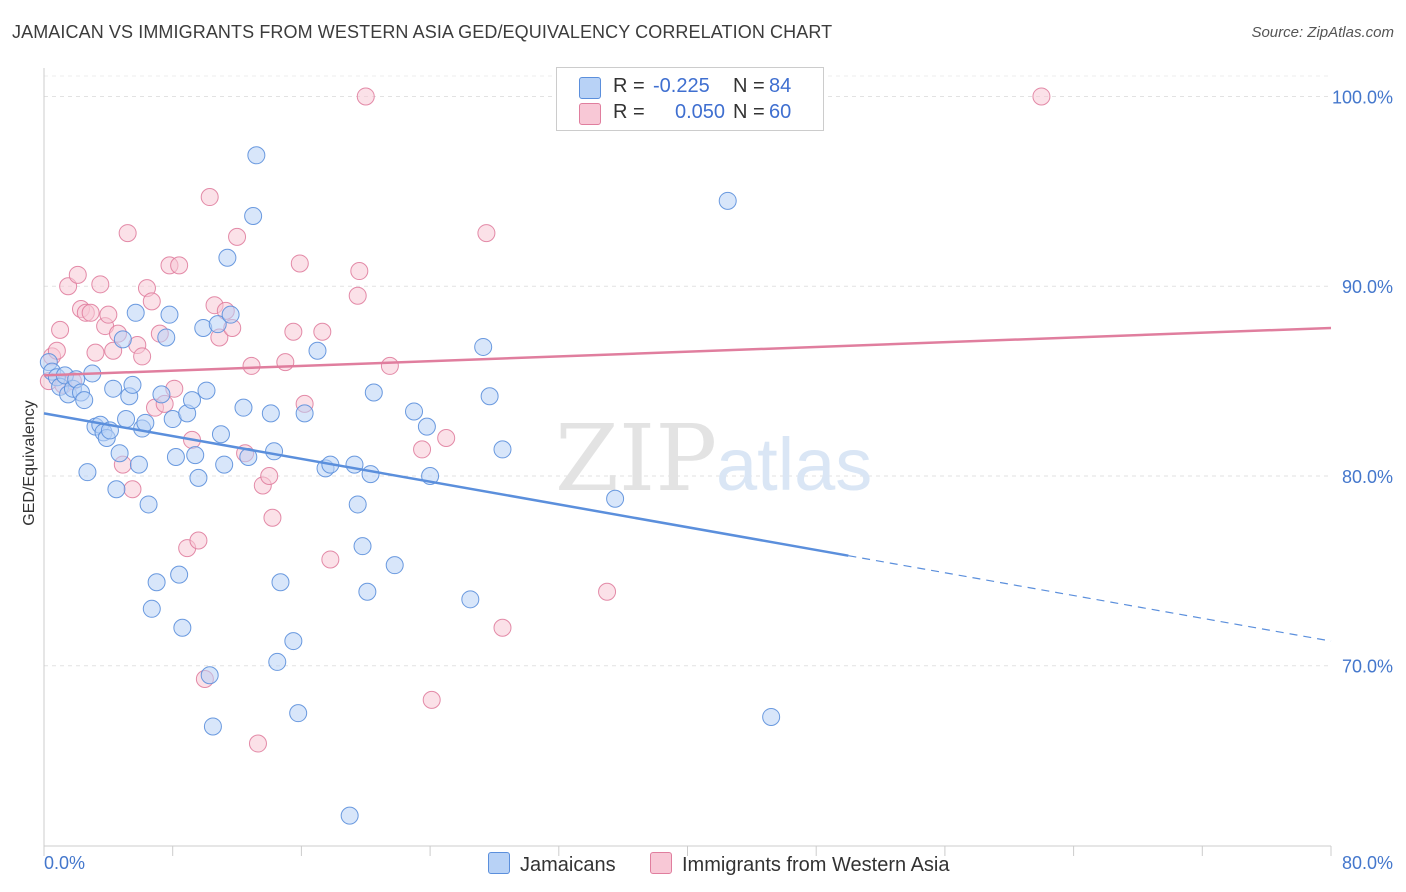 Image resolution: width=1406 pixels, height=892 pixels. Describe the element at coordinates (1362, 381) in the screenshot. I see `y-tick-labels: 100.0% 90.0% 80.0% 70.0%` at that location.